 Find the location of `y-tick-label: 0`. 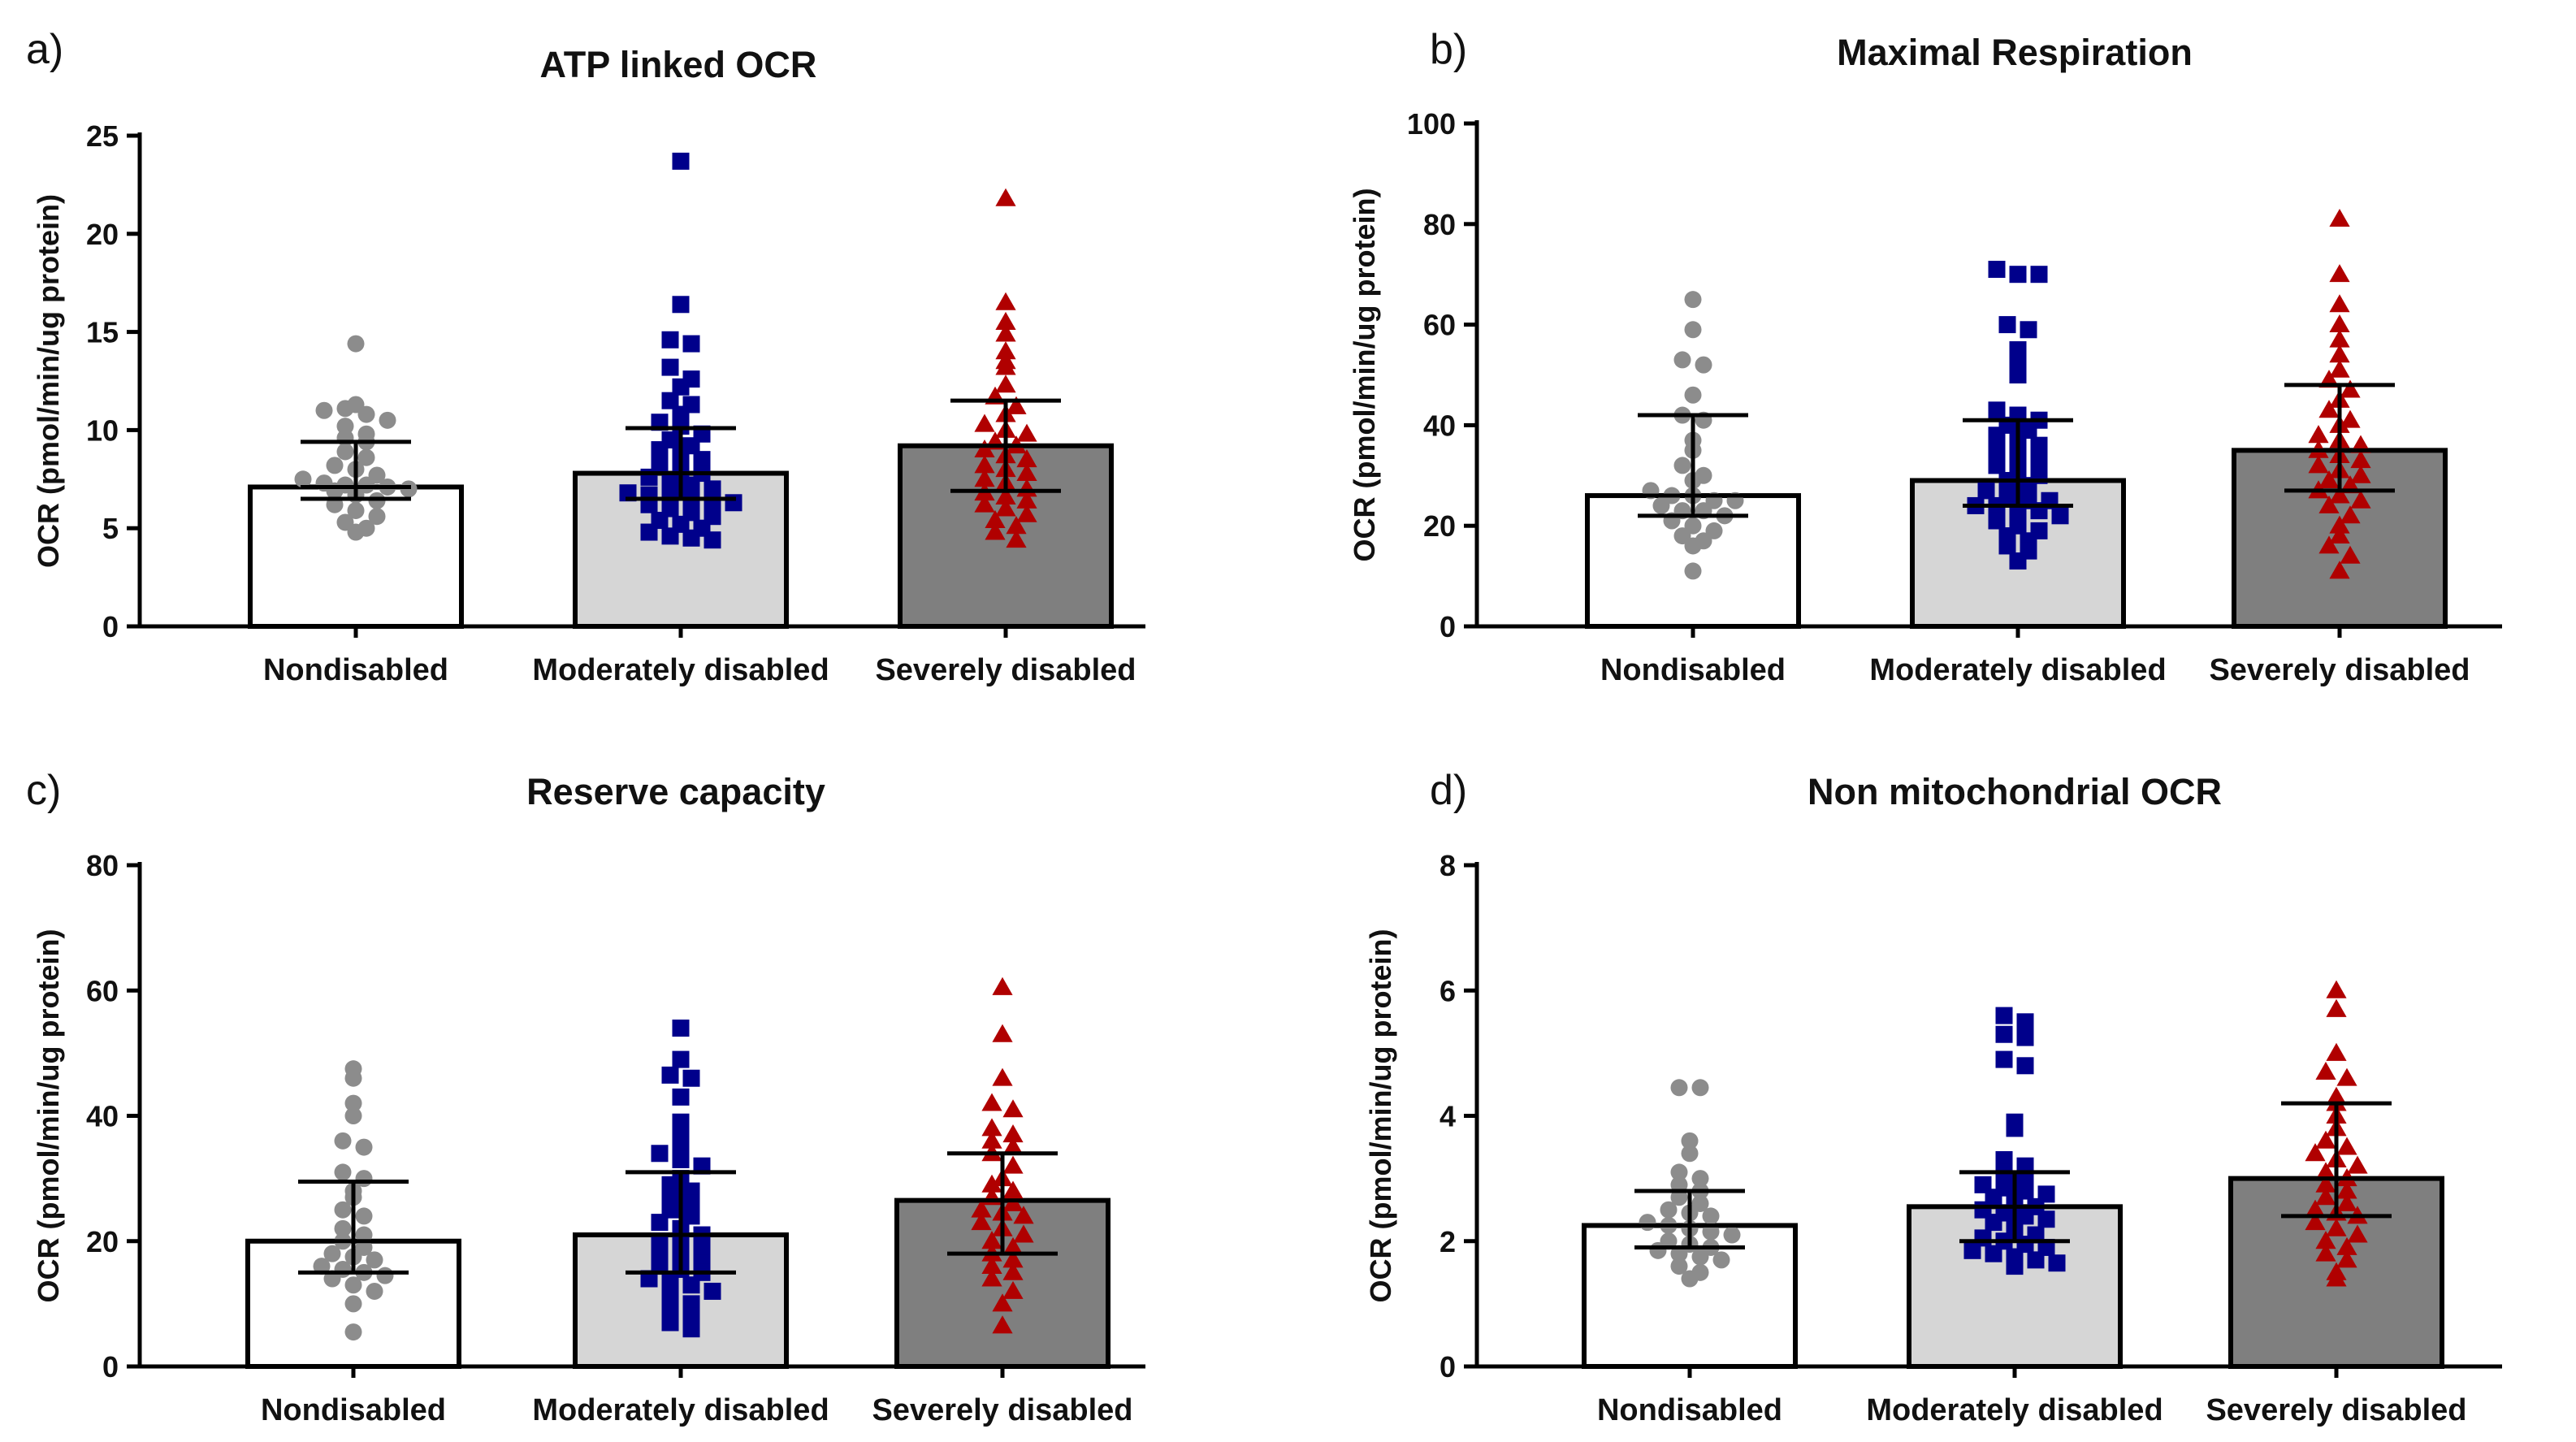

y-tick-label: 0 is located at coordinates (110, 626).